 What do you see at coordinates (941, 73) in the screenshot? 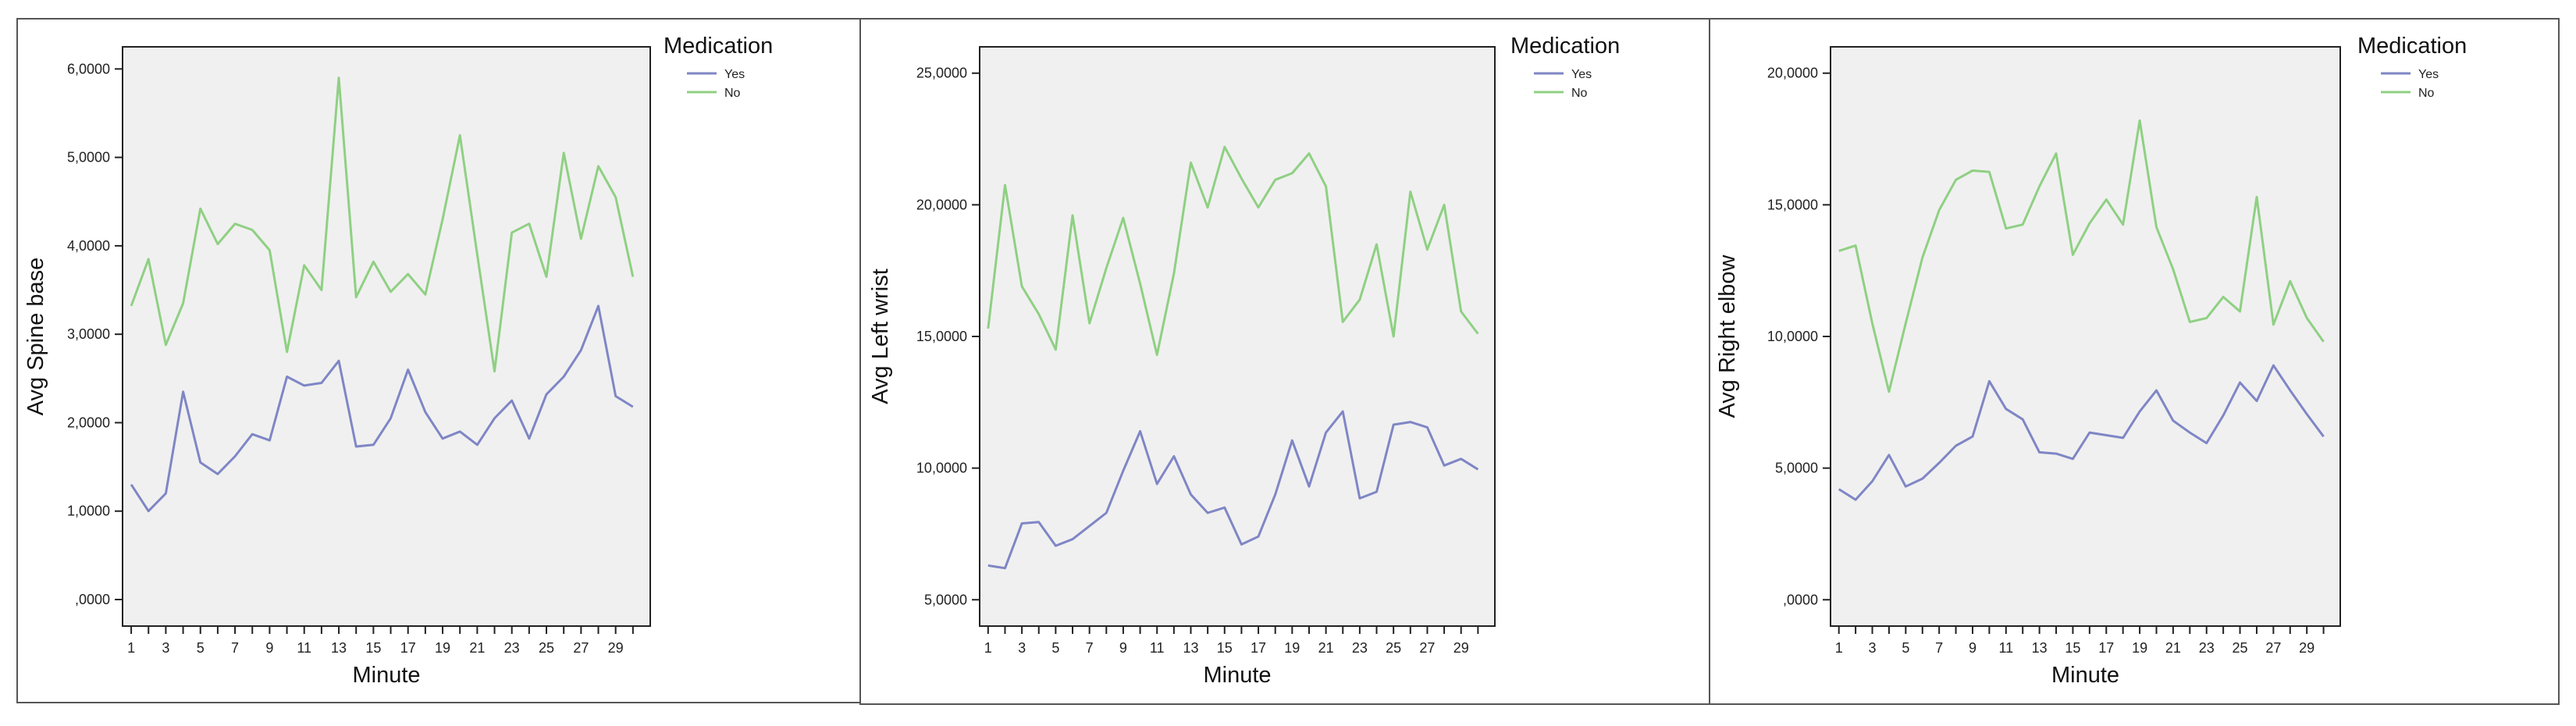
I see `y-tick-label: 25,0000` at bounding box center [941, 73].